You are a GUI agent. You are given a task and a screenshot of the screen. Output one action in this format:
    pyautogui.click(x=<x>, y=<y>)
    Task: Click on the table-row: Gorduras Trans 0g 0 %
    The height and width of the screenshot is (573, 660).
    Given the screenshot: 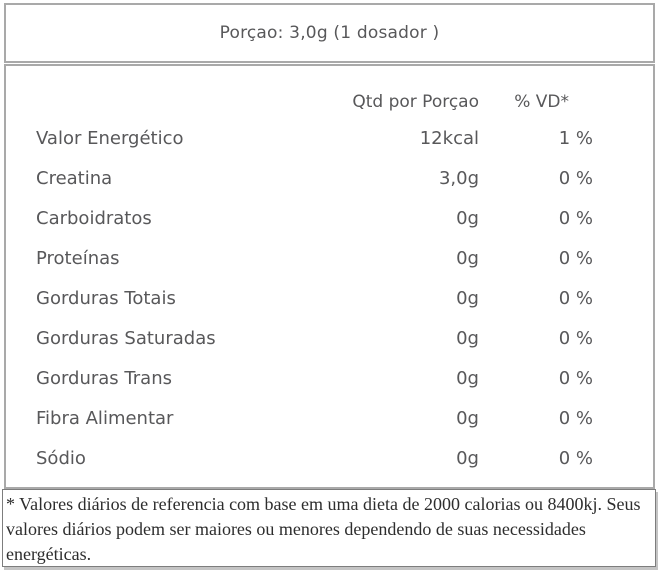 What is the action you would take?
    pyautogui.click(x=329, y=378)
    